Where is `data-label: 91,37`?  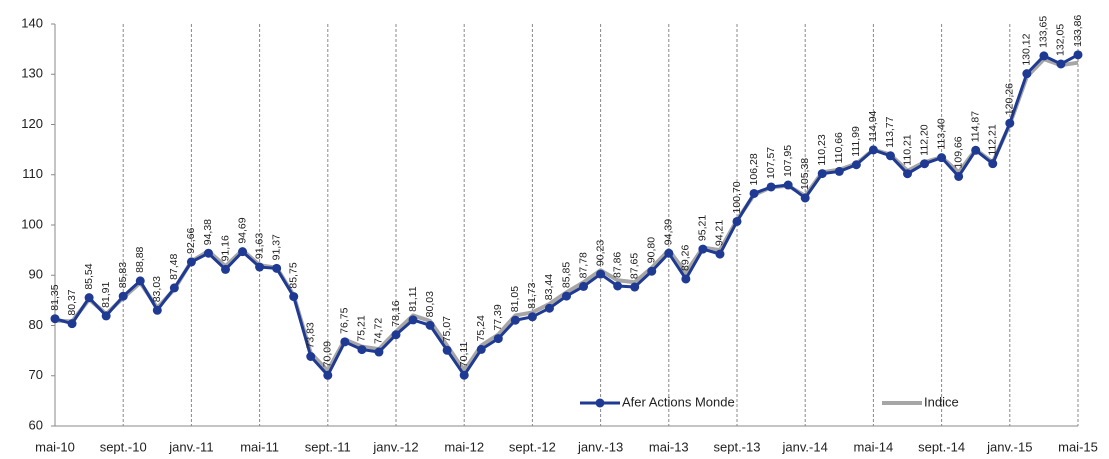
data-label: 91,37 is located at coordinates (276, 247).